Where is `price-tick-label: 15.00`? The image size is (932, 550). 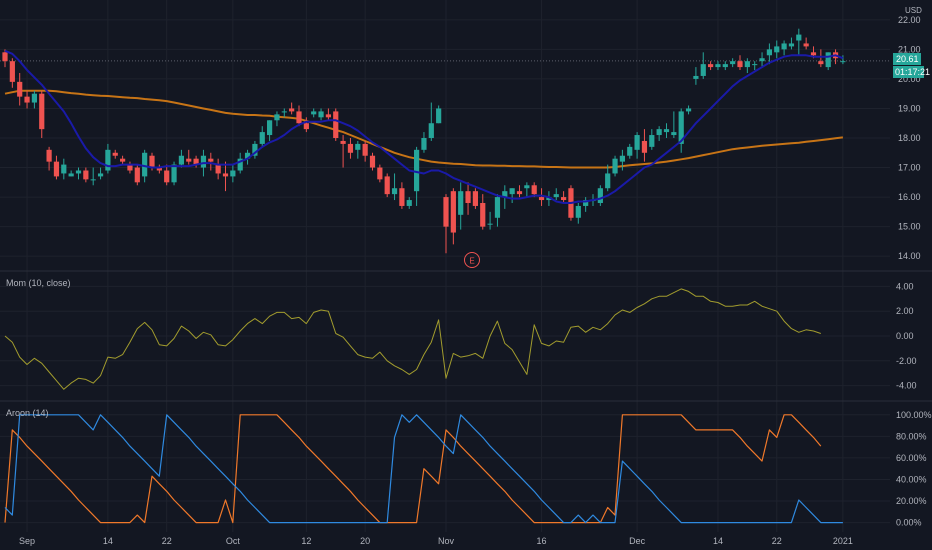 price-tick-label: 15.00 is located at coordinates (909, 227).